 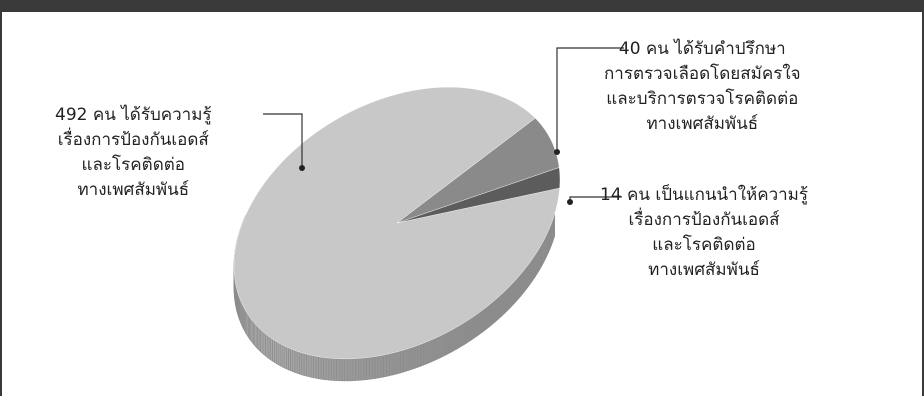 I want to click on slice-label-492-line-4: ทางเพศสัมพันธ์, so click(x=133, y=190).